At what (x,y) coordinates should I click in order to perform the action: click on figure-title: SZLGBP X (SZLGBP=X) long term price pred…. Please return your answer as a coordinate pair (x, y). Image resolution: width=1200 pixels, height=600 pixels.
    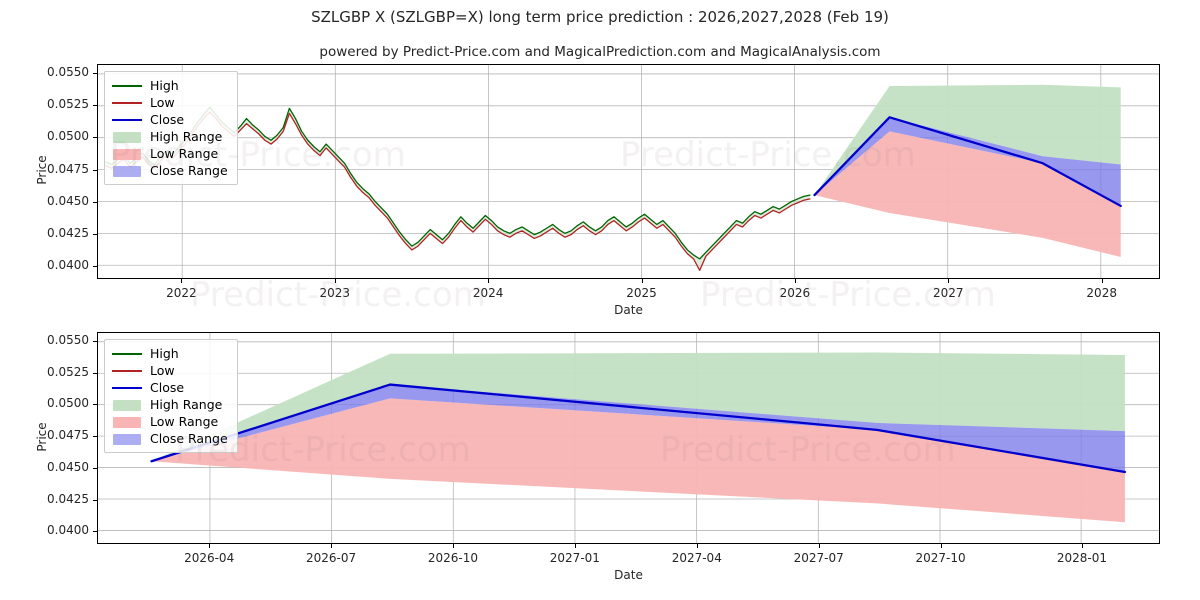
    Looking at the image, I should click on (600, 17).